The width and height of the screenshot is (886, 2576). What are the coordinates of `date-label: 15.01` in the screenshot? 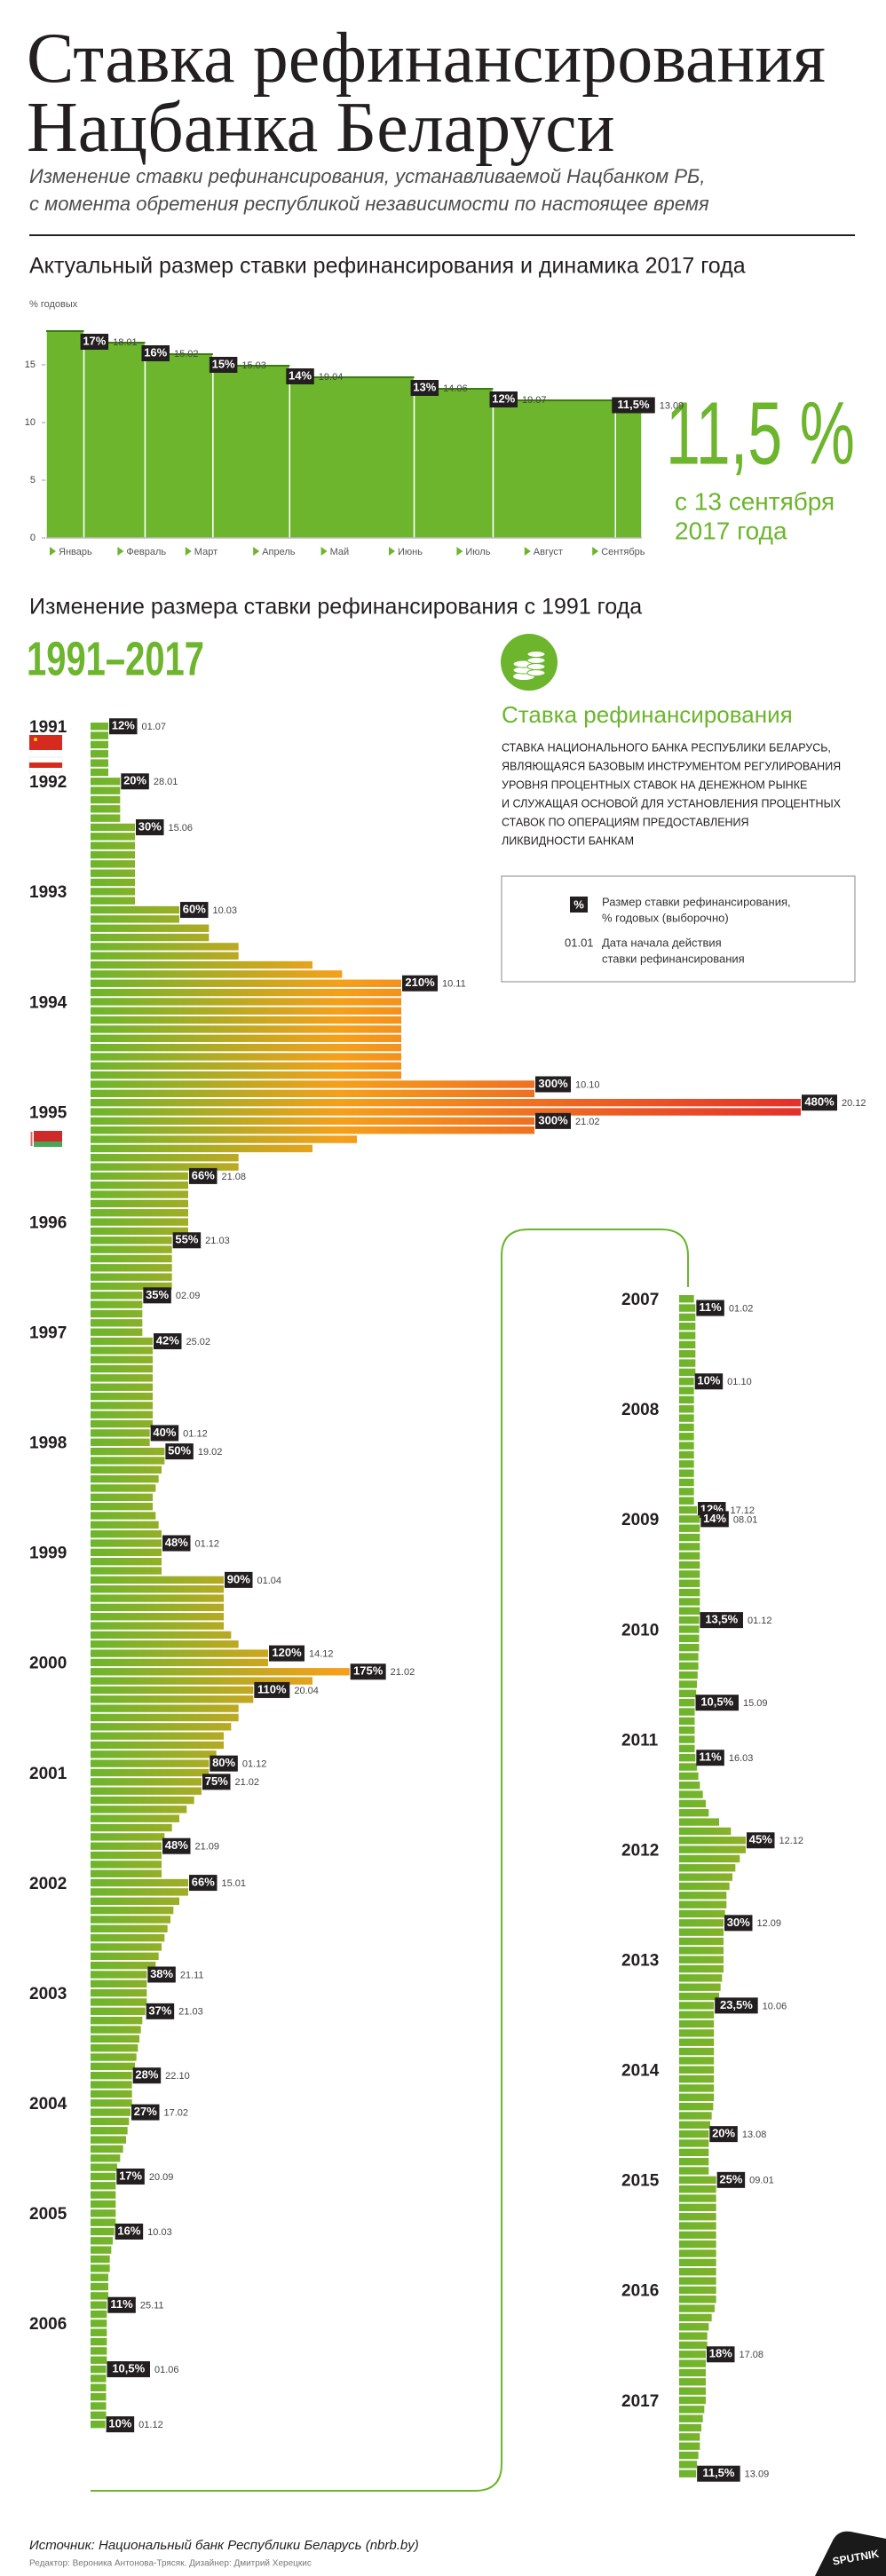 It's located at (234, 1883).